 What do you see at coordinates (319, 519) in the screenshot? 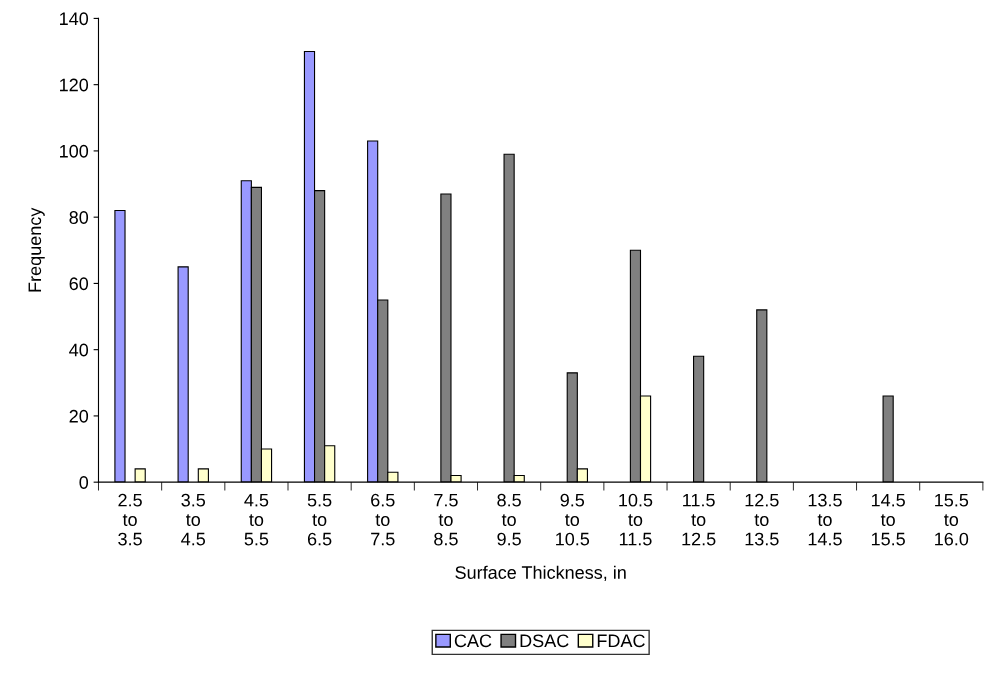
I see `x-tick-label: 5.5 to 6.5` at bounding box center [319, 519].